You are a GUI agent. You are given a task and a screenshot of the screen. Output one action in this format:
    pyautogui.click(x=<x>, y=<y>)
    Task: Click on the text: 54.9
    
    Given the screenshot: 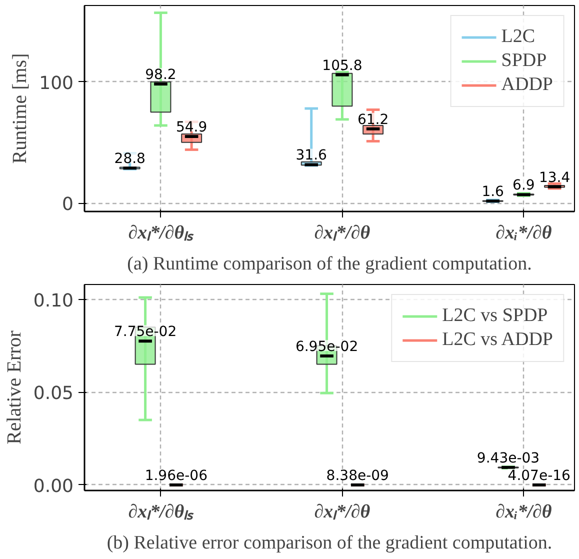 What is the action you would take?
    pyautogui.click(x=192, y=127)
    